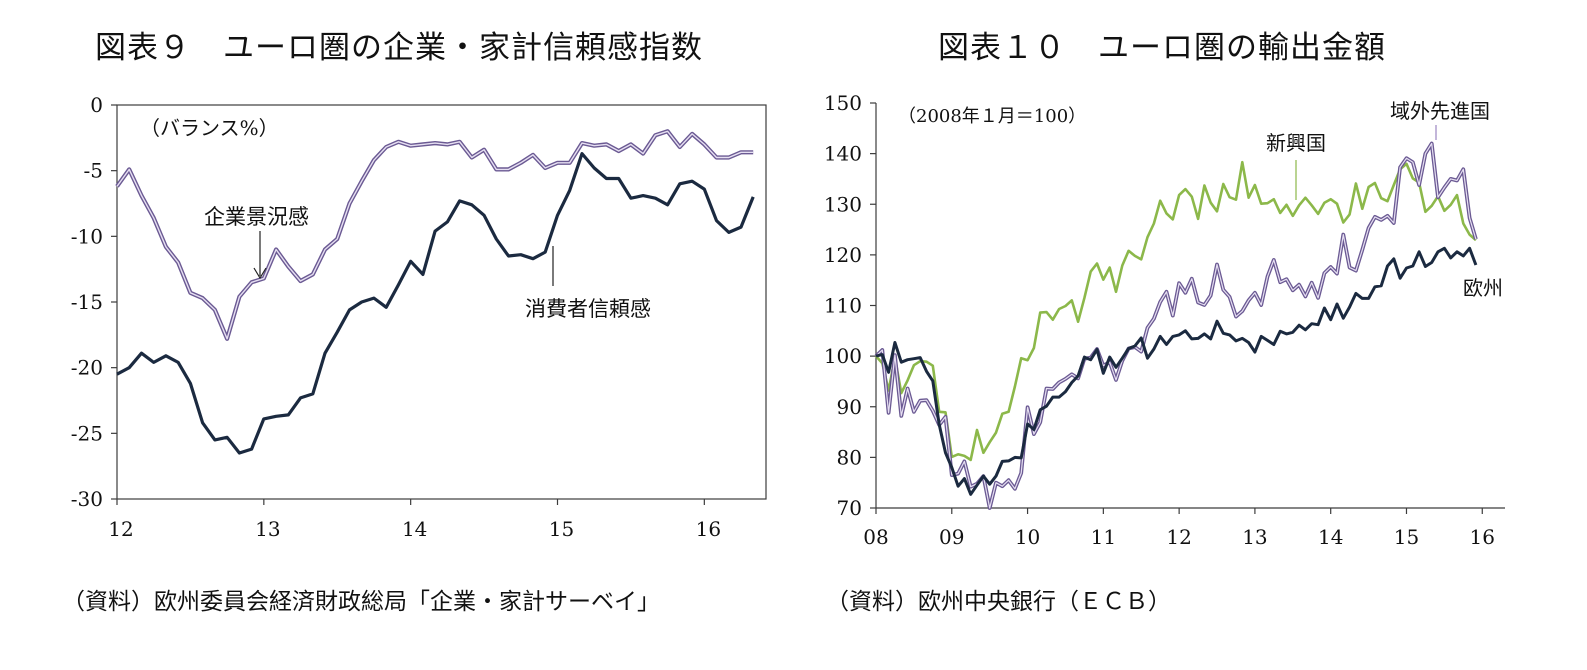  I want to click on left-ytick-label: -15, so click(87, 302).